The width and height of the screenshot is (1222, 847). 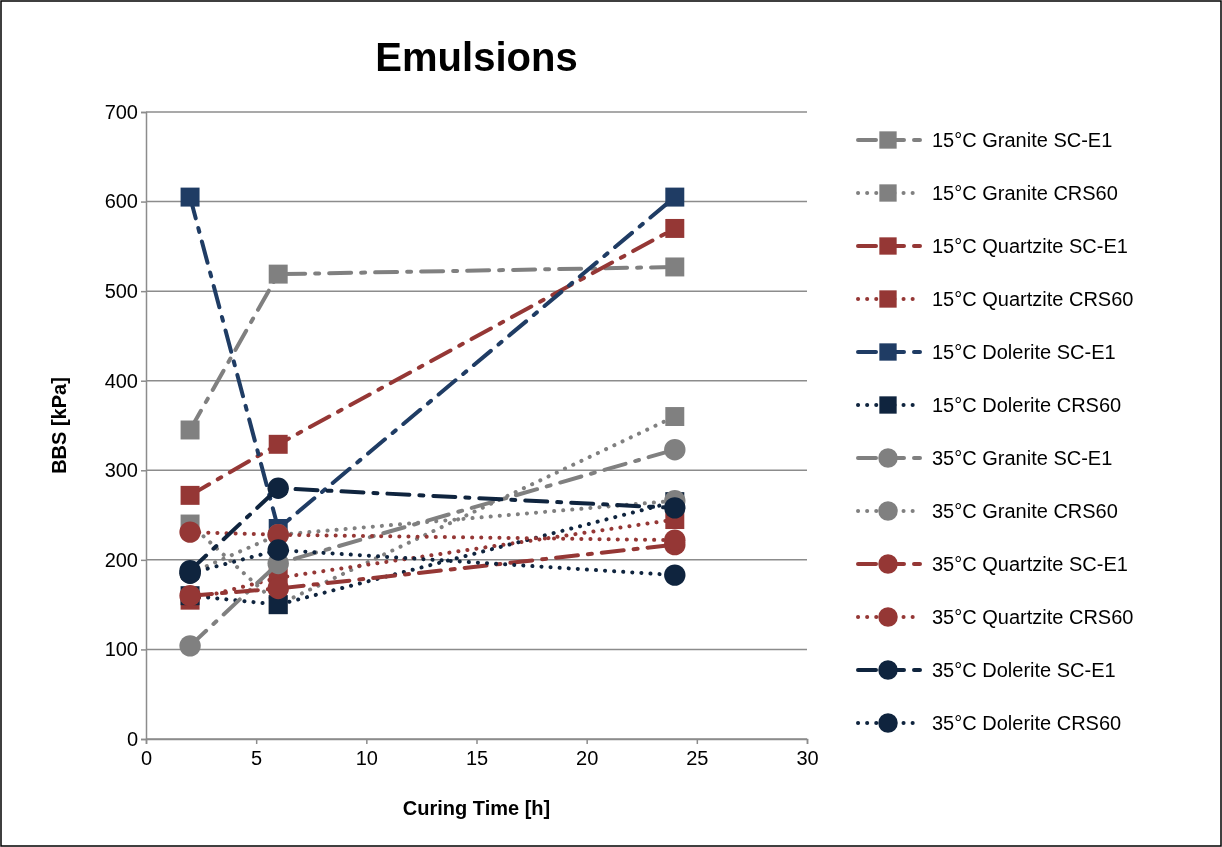 What do you see at coordinates (366, 758) in the screenshot?
I see `x-tick-label: 10` at bounding box center [366, 758].